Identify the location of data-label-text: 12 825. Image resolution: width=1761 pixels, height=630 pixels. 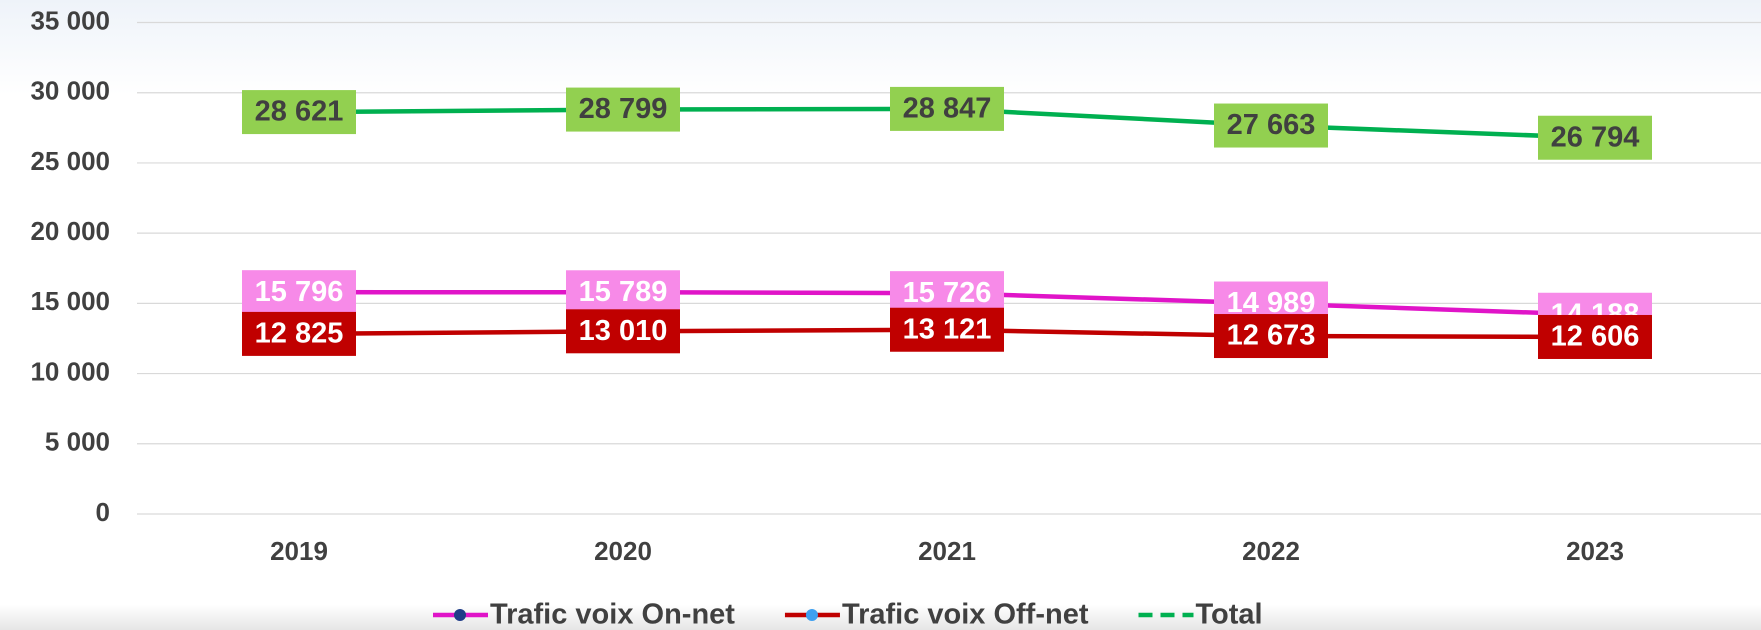
(299, 334).